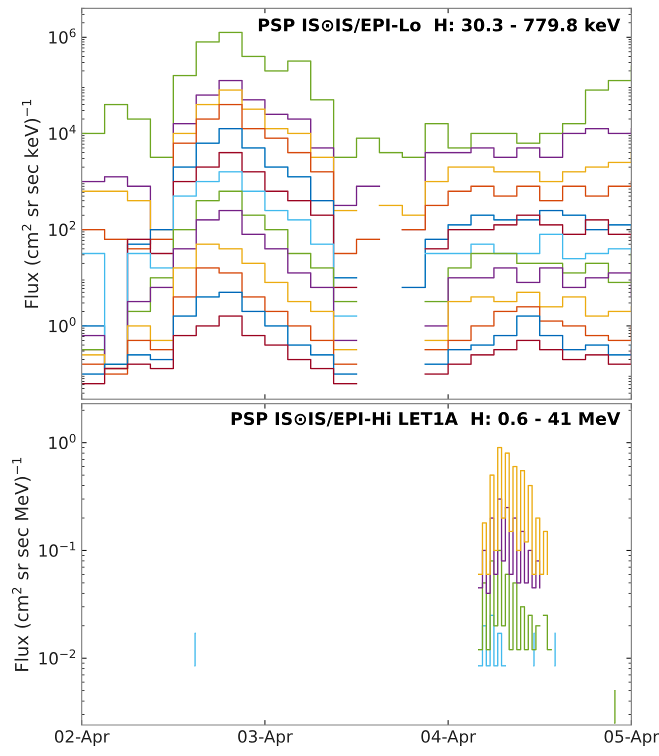 This screenshot has height=756, width=659. Describe the element at coordinates (58, 657) in the screenshot. I see `y-tick-label: 10$^{−2}$` at that location.